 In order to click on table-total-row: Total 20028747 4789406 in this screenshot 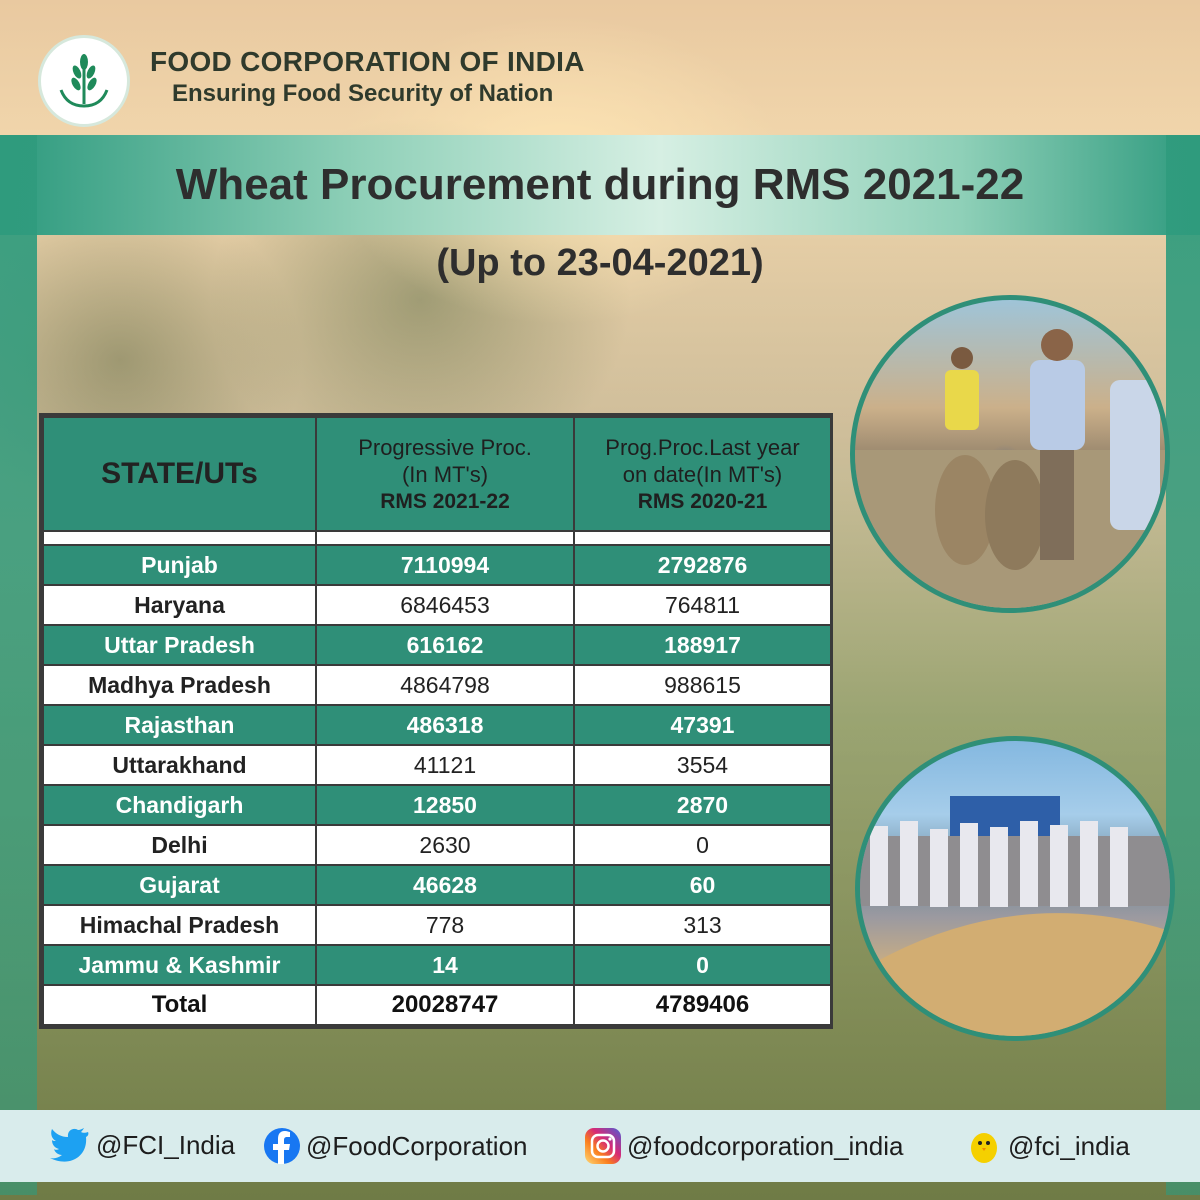, I will do `click(437, 1005)`.